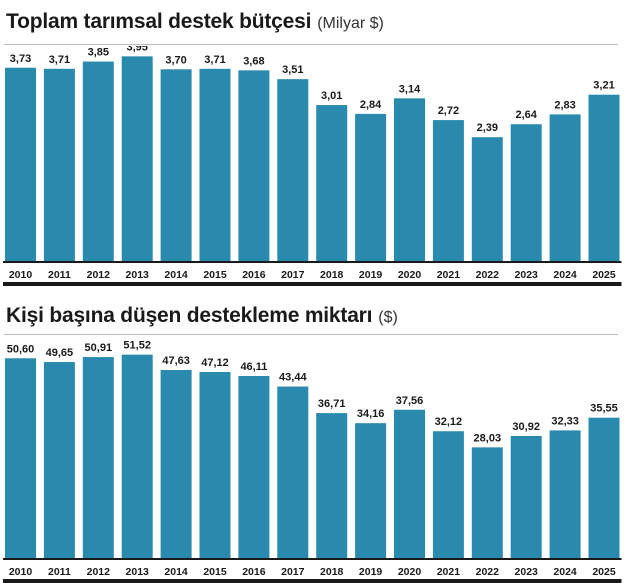 This screenshot has width=624, height=583. I want to click on value-label-2016: 3,68, so click(253, 61).